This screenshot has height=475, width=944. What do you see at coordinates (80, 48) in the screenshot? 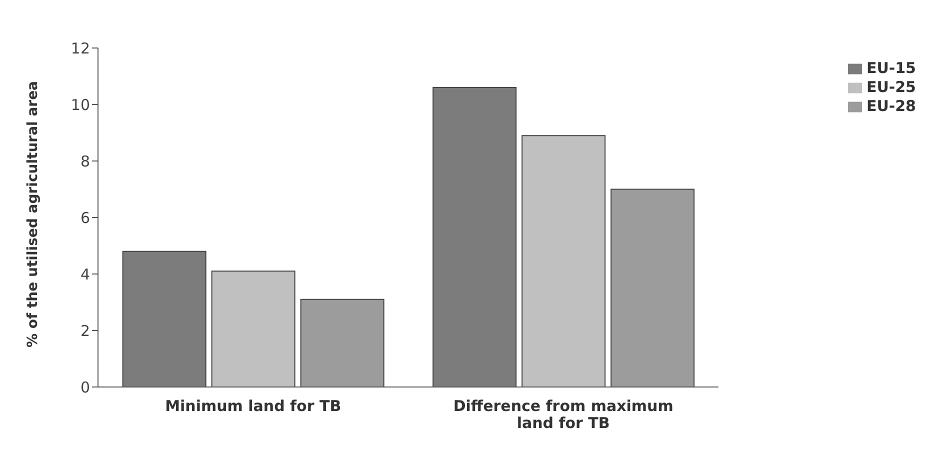
I see `y-tick-label: 12` at bounding box center [80, 48].